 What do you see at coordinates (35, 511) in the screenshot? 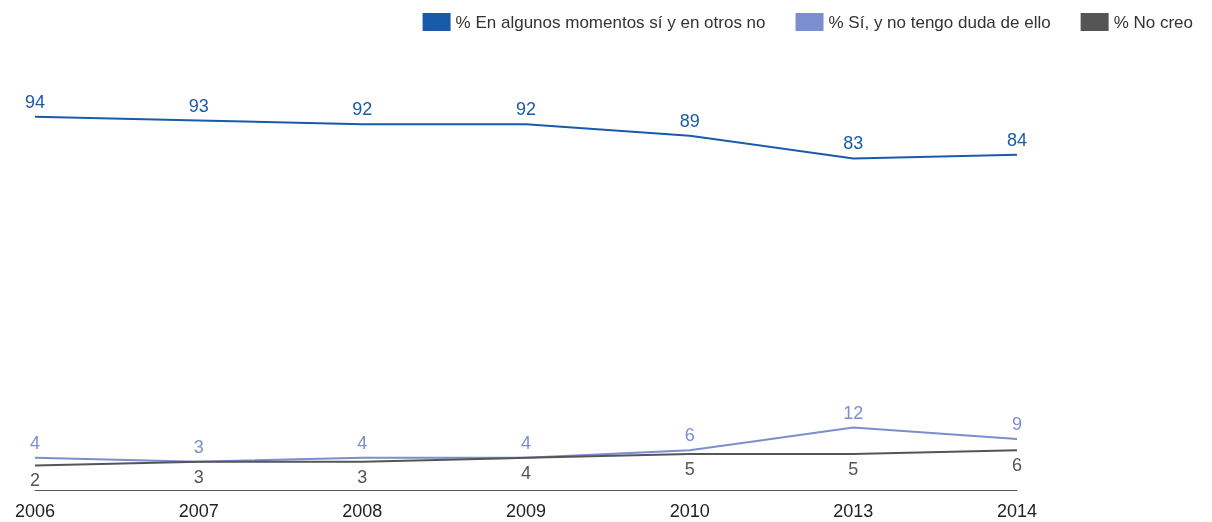
I see `x-tick-label: 2006` at bounding box center [35, 511].